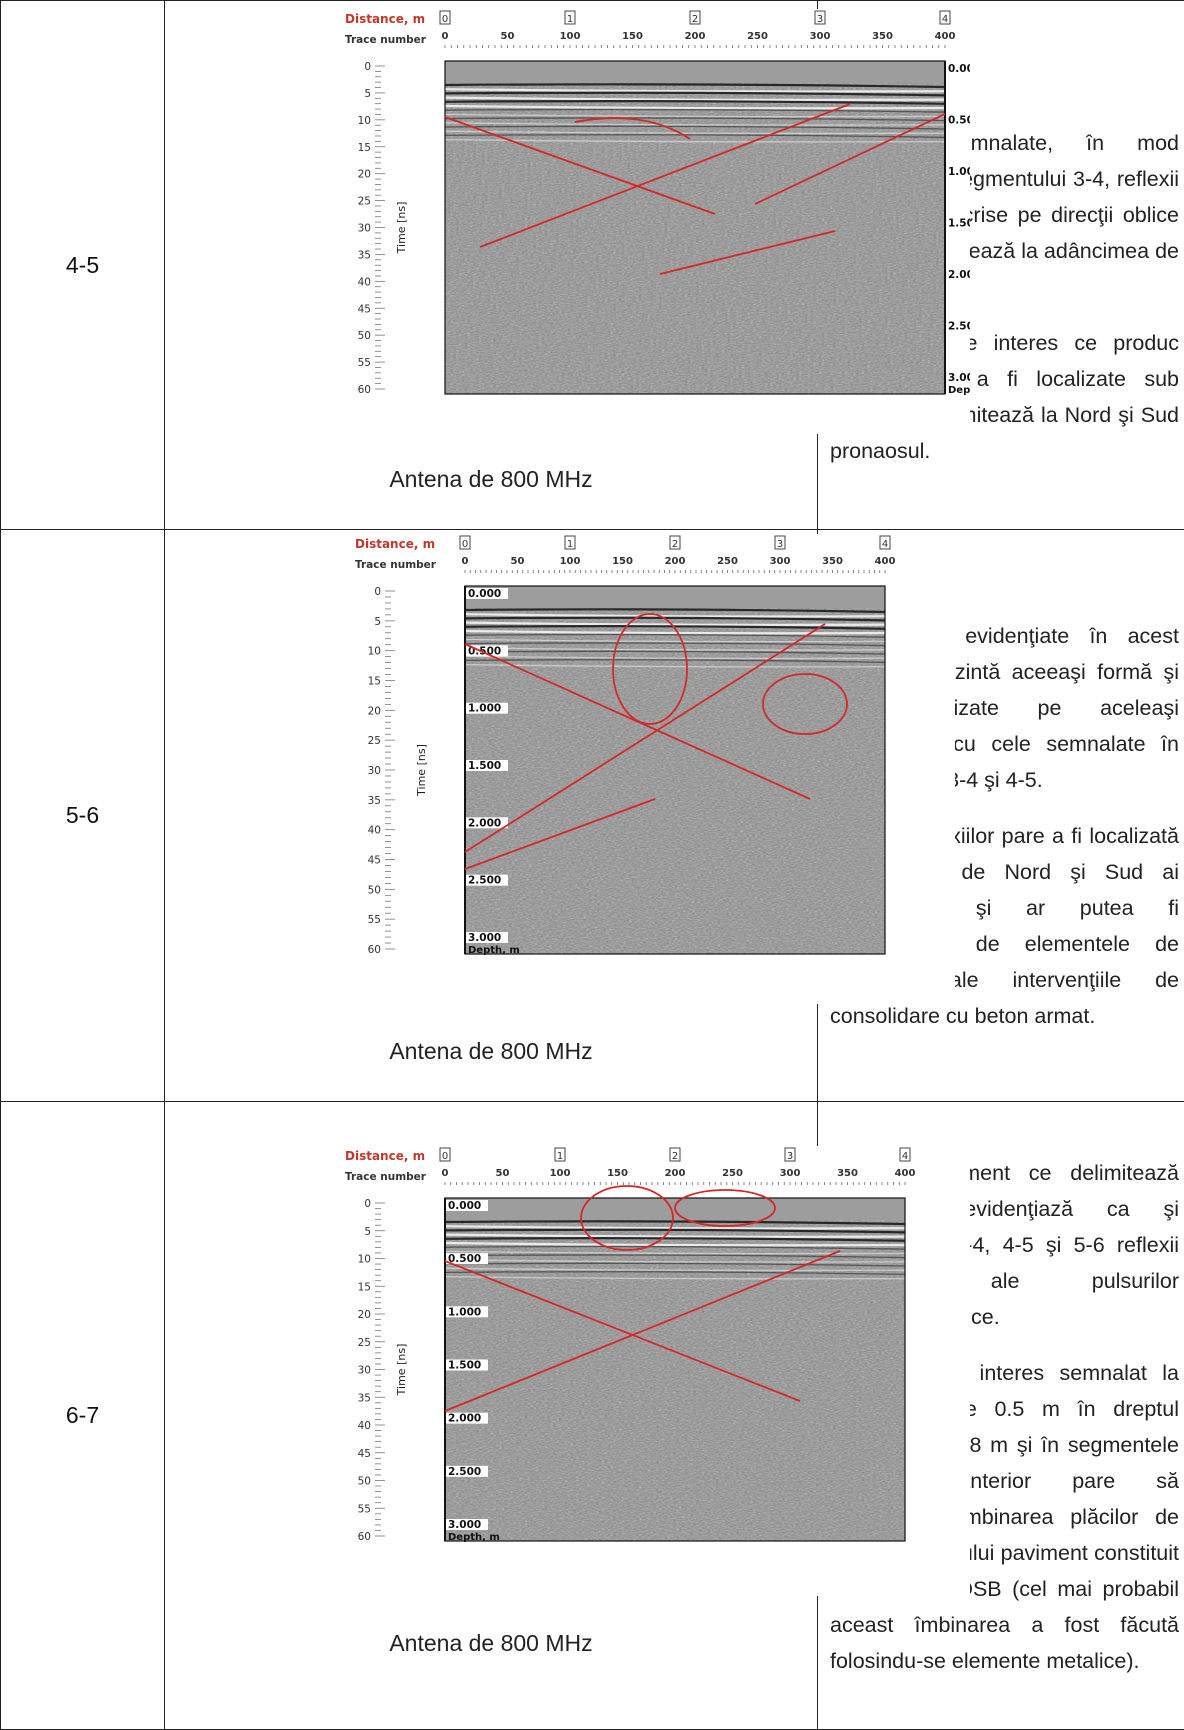 The height and width of the screenshot is (1730, 1184). I want to click on depth-tick-label: 1.000, so click(484, 709).